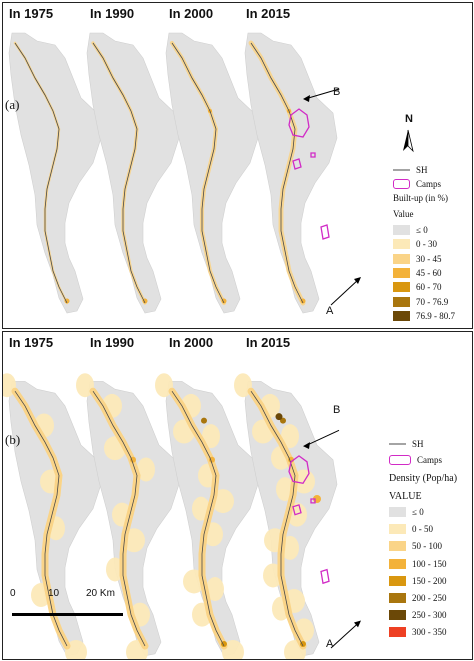  I want to click on map-in-1990, so click(128, 516).